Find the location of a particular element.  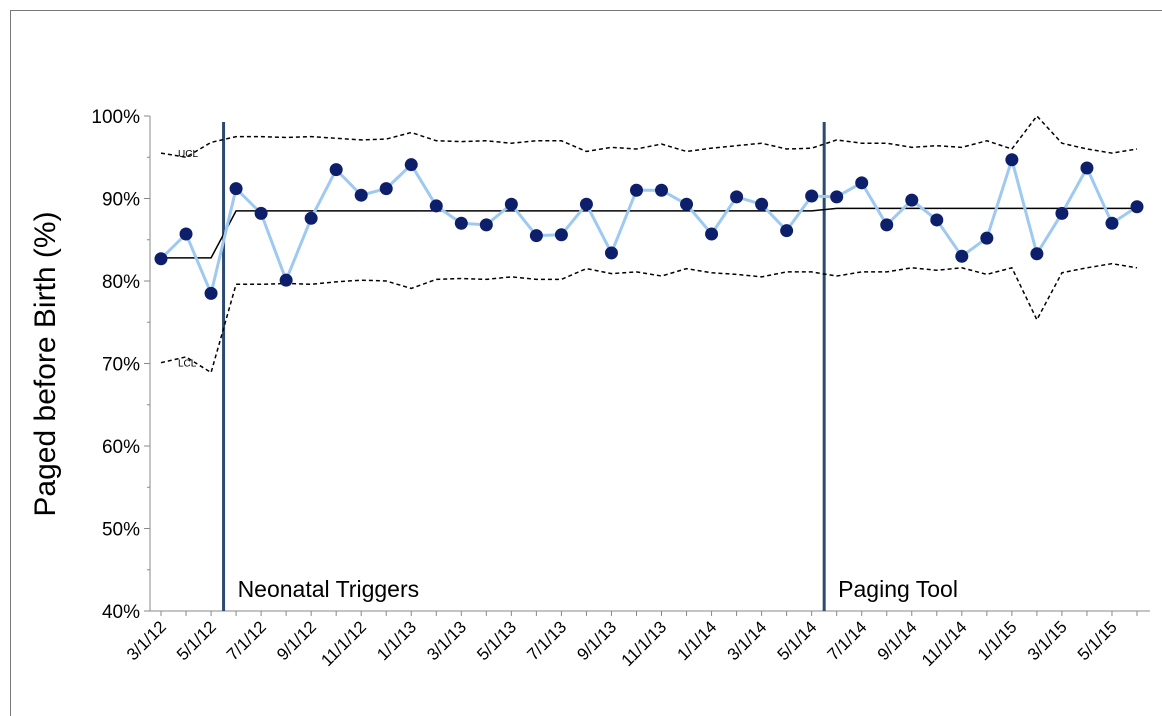

x-tick-label: 3/1/14 is located at coordinates (747, 640).